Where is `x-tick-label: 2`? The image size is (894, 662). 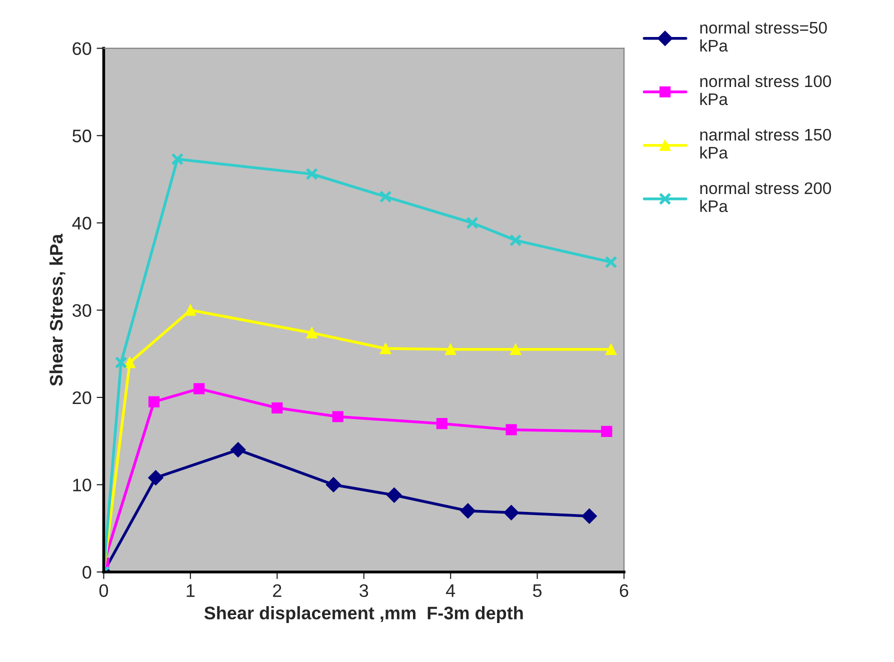 x-tick-label: 2 is located at coordinates (277, 590).